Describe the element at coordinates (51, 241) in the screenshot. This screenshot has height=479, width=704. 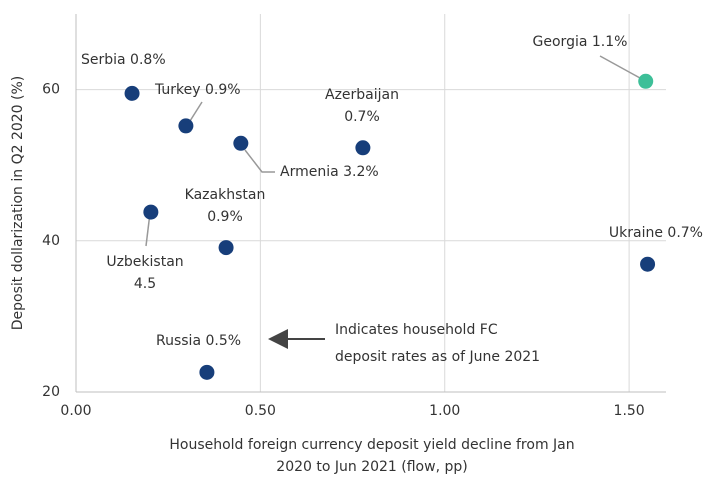
I see `y-tick-label: 40` at that location.